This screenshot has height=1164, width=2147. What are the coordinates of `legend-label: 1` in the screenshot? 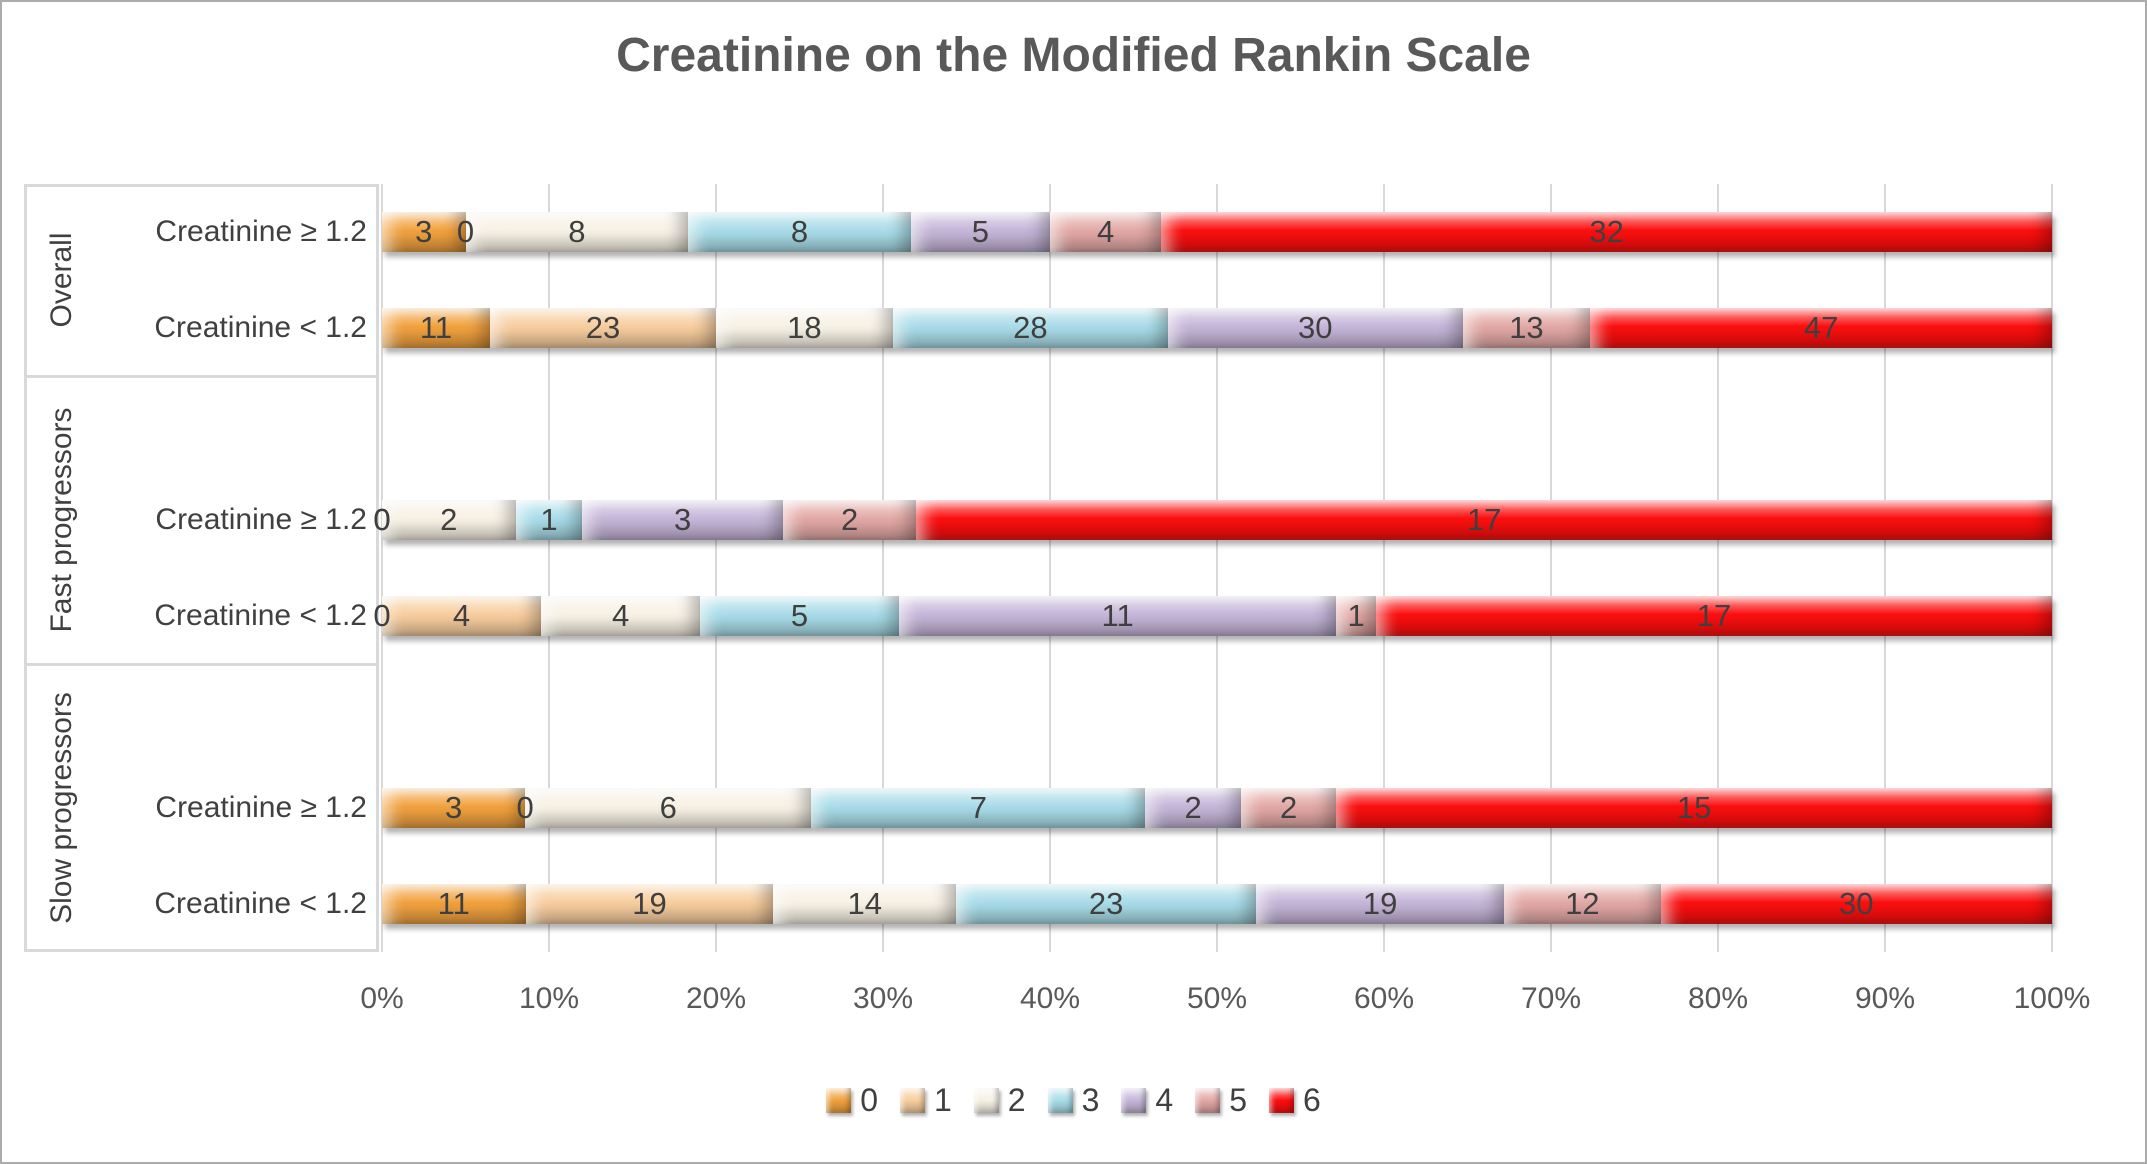 It's located at (943, 1100).